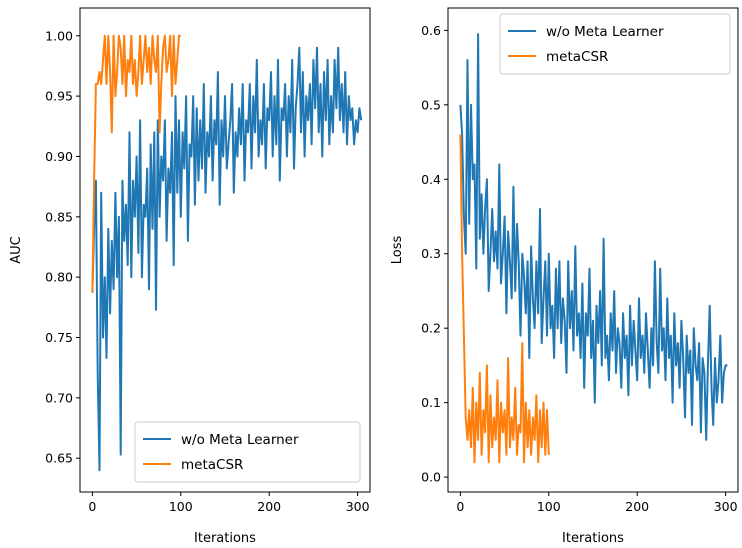 Image resolution: width=742 pixels, height=548 pixels. Describe the element at coordinates (59, 337) in the screenshot. I see `y-tick-label: 0.75` at that location.